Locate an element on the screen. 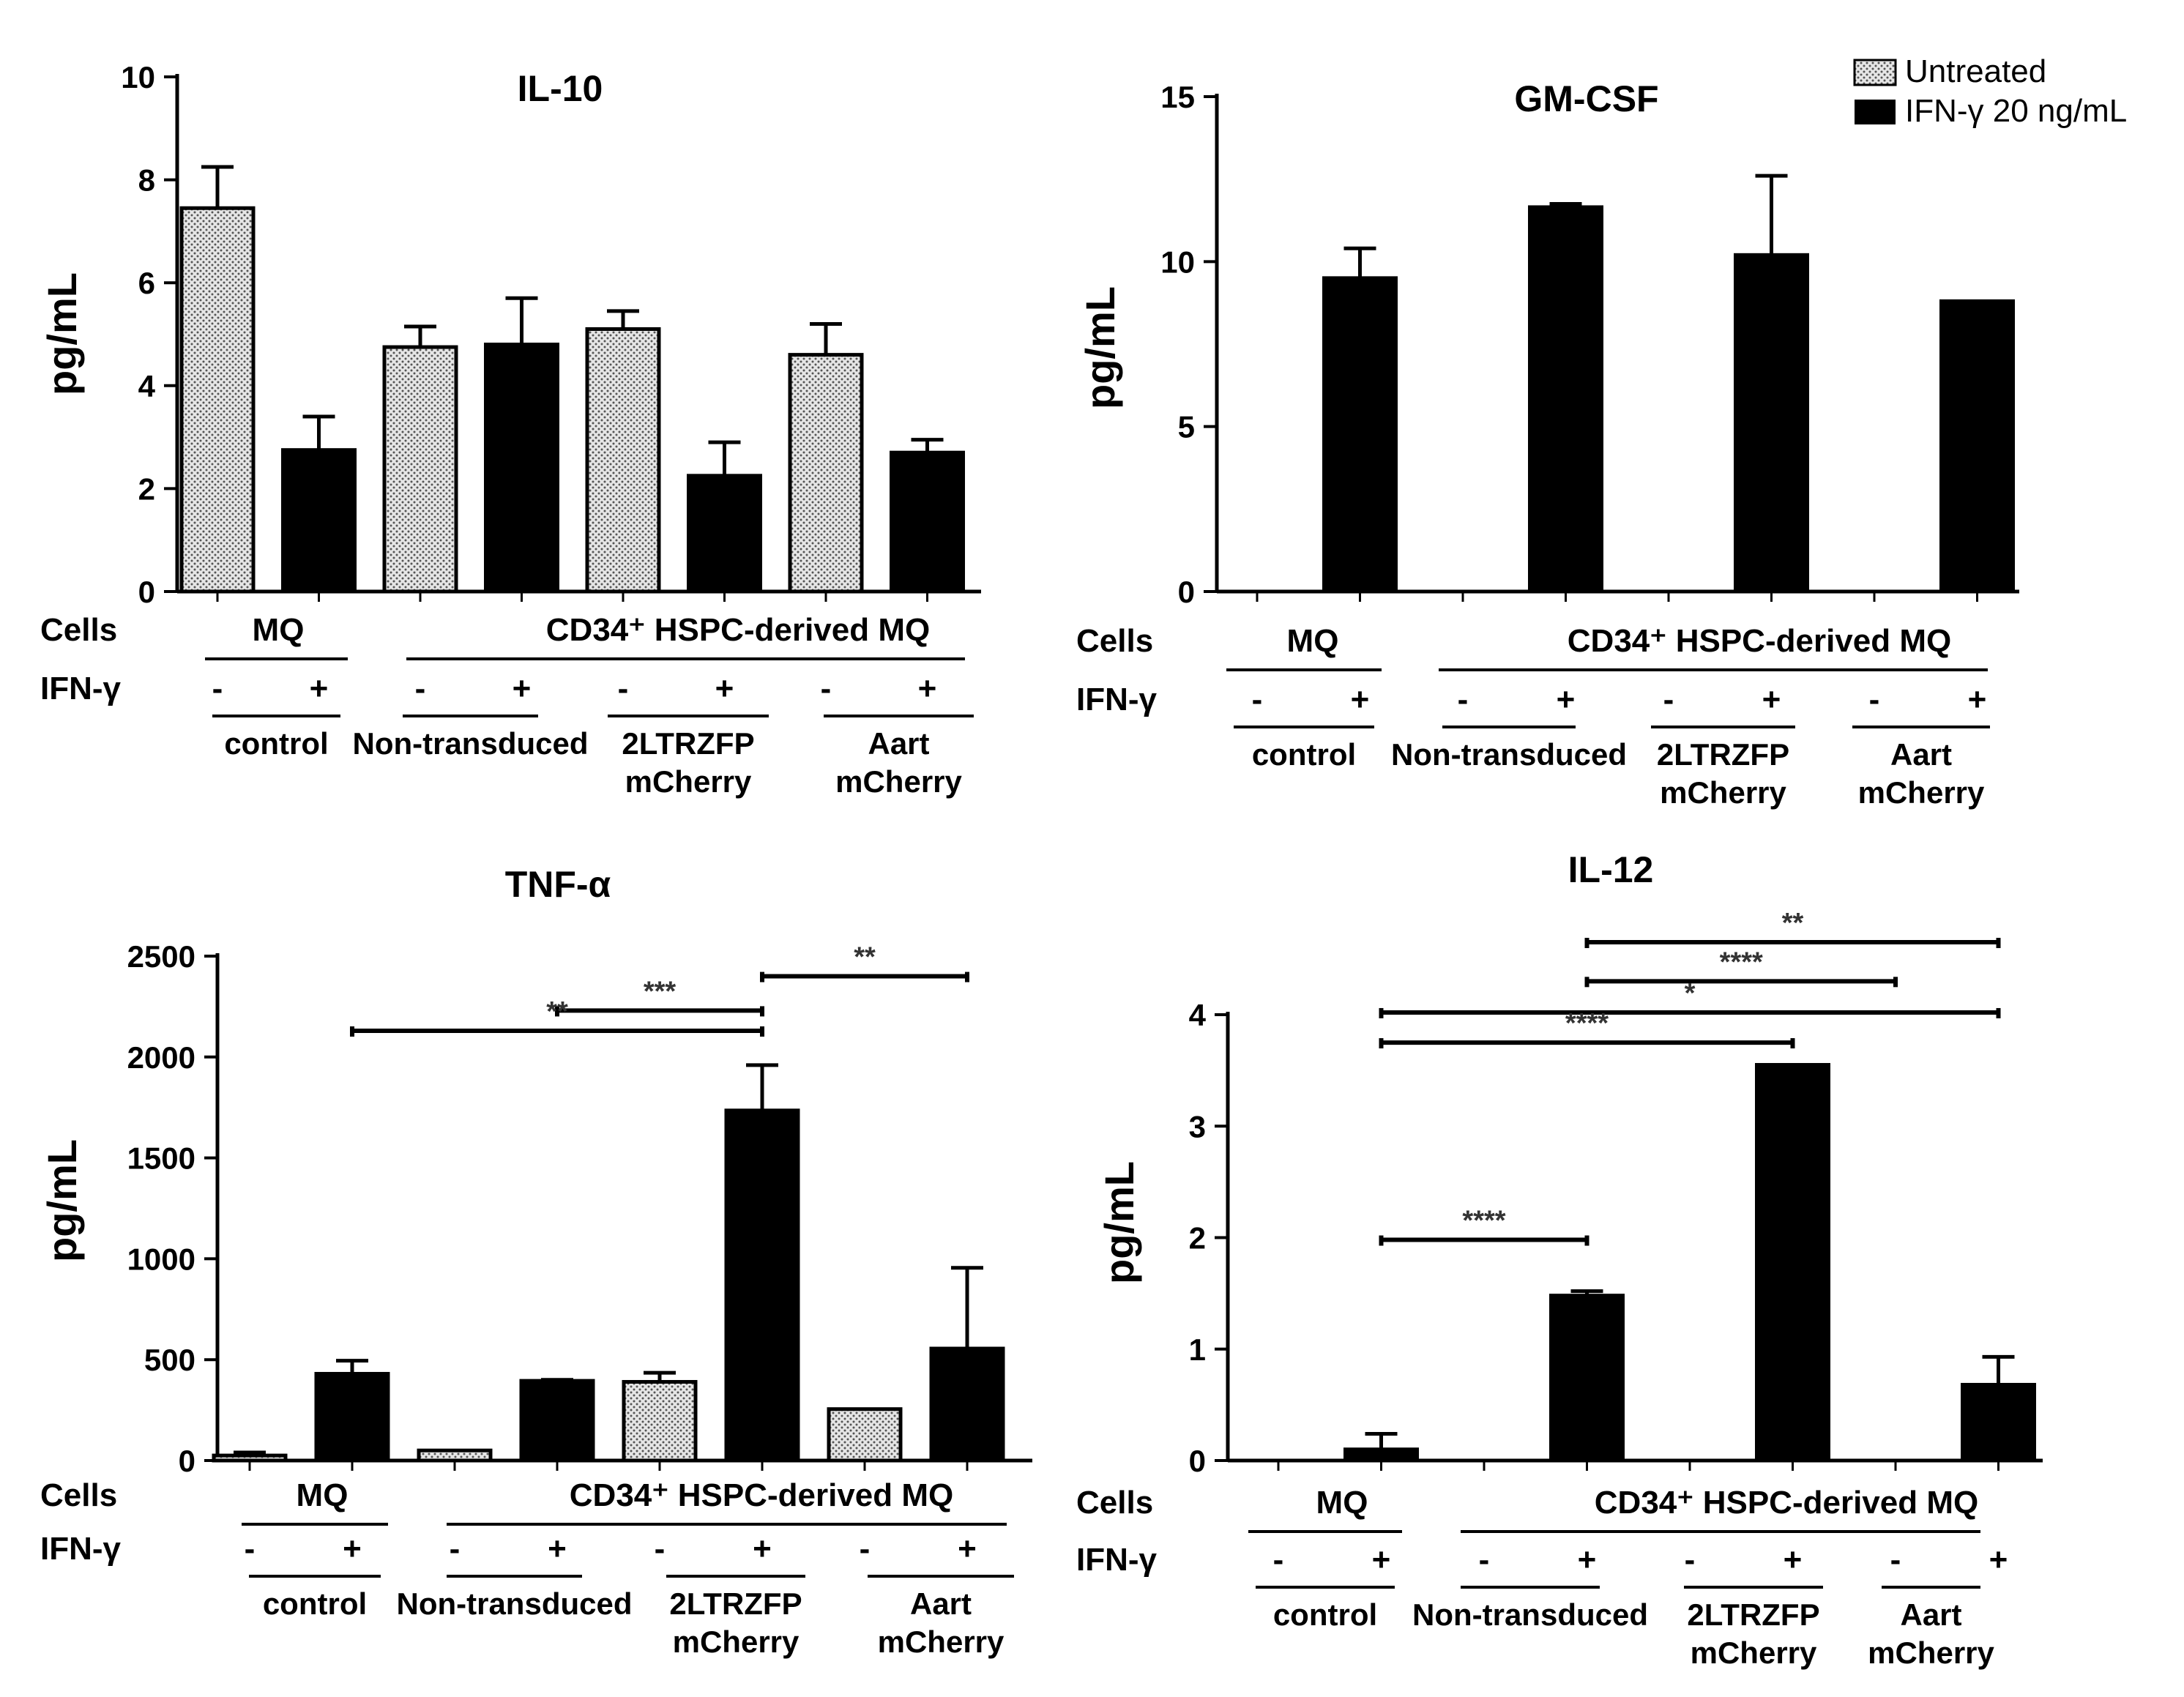 The height and width of the screenshot is (1697, 2184). y-tick-label: 15 is located at coordinates (1177, 97).